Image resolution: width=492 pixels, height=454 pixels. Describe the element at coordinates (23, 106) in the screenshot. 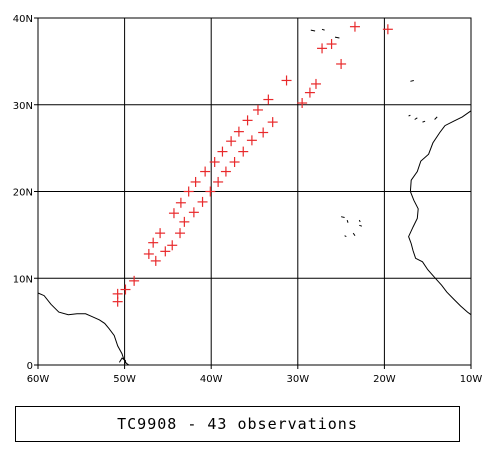

I see `y-tick-label: 30N` at that location.